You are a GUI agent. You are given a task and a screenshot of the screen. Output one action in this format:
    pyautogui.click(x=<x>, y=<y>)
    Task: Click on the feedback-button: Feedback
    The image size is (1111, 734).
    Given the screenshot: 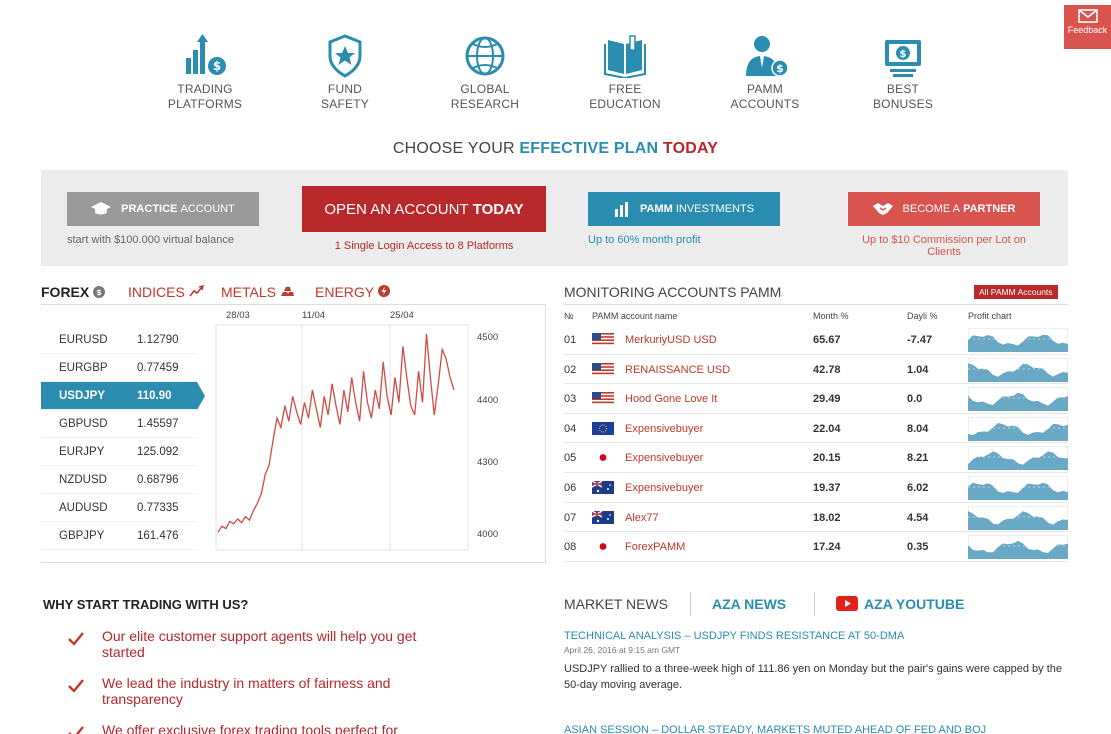 What is the action you would take?
    pyautogui.click(x=1087, y=27)
    